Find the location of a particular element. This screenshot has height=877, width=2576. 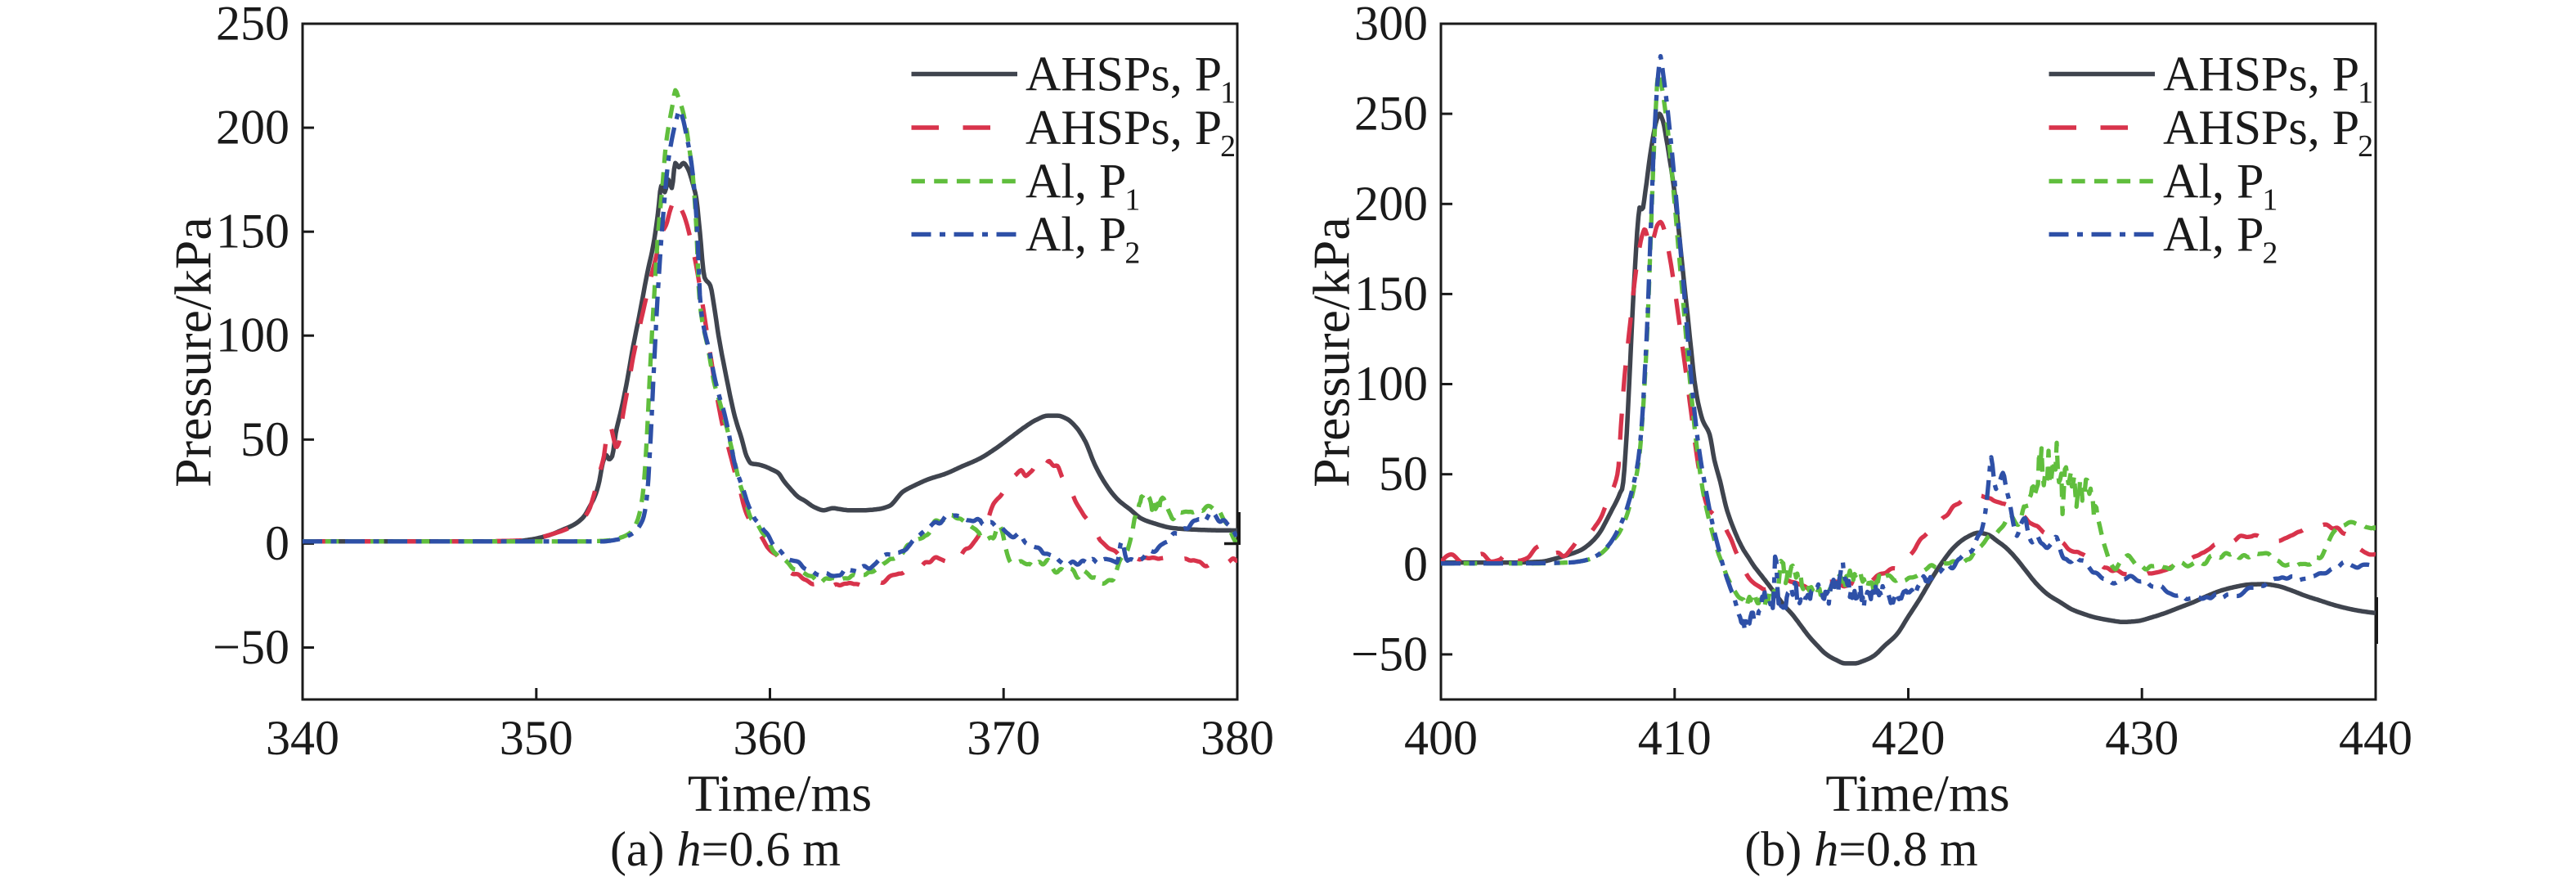

svg-text: (a) h=0.6 m is located at coordinates (725, 849).